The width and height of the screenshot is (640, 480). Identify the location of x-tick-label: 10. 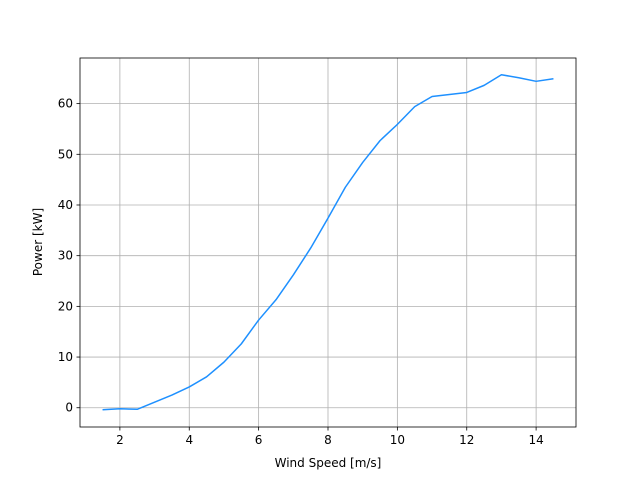
(397, 440).